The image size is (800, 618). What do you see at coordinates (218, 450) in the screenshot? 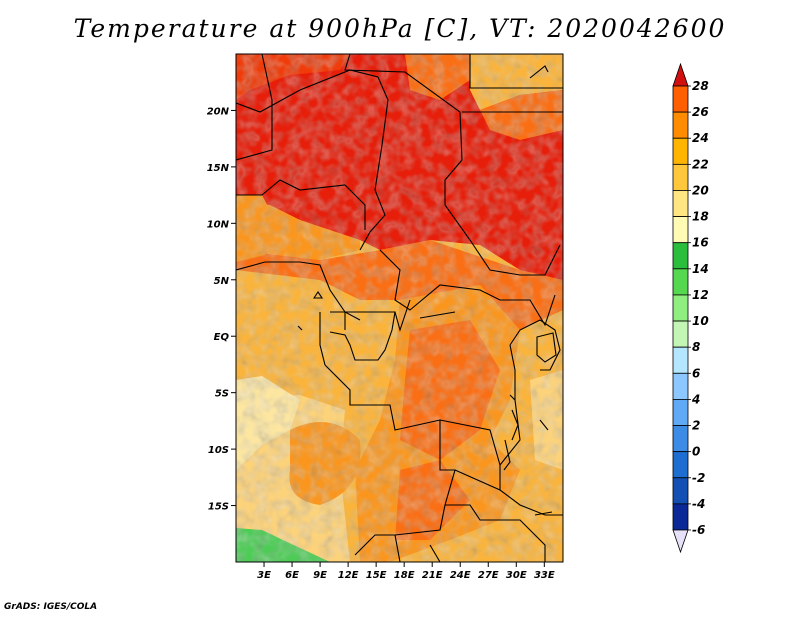
I see `lat-tick-label: 10S` at bounding box center [218, 450].